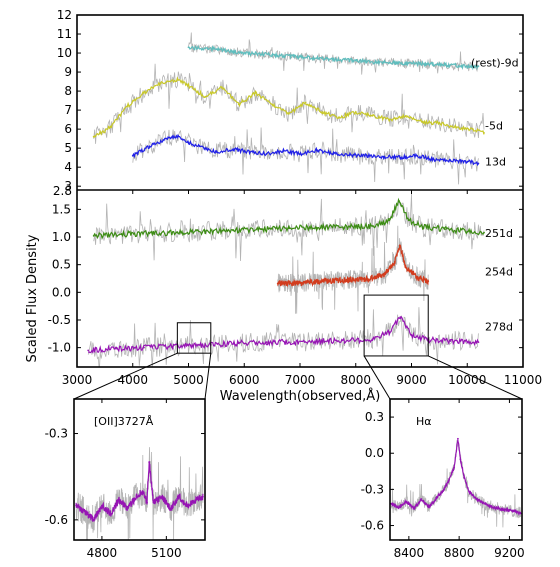 The image size is (560, 567). Describe the element at coordinates (509, 553) in the screenshot. I see `x-tick-label: 9200` at that location.